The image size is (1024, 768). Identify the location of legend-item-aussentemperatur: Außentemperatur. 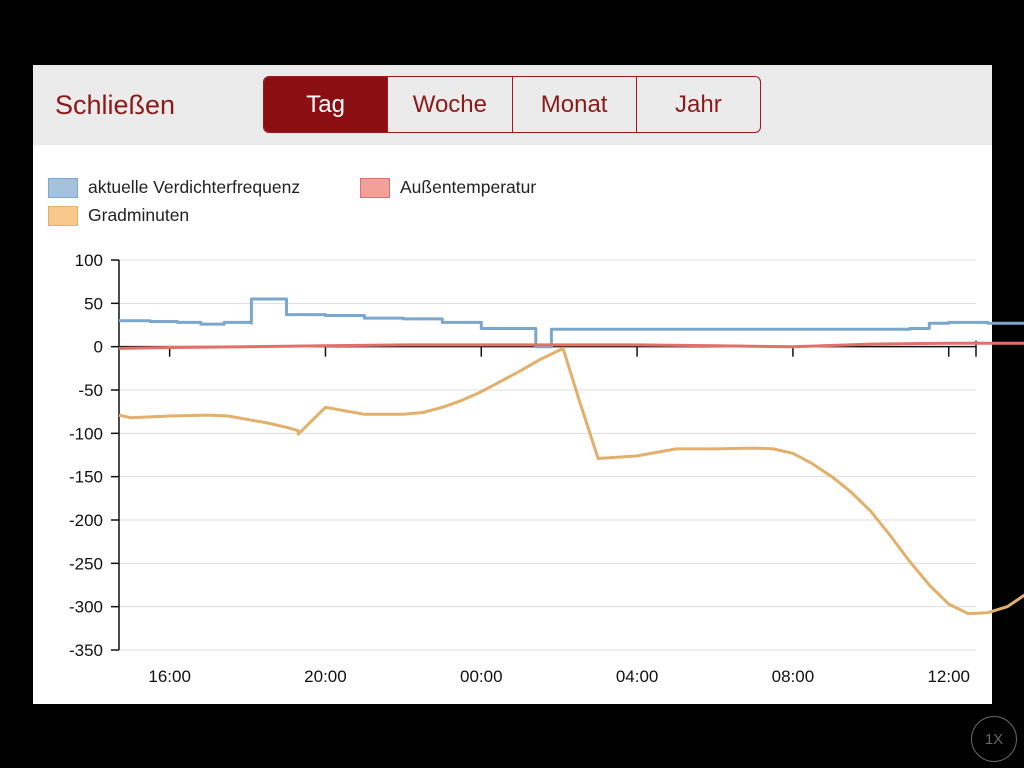
(448, 187).